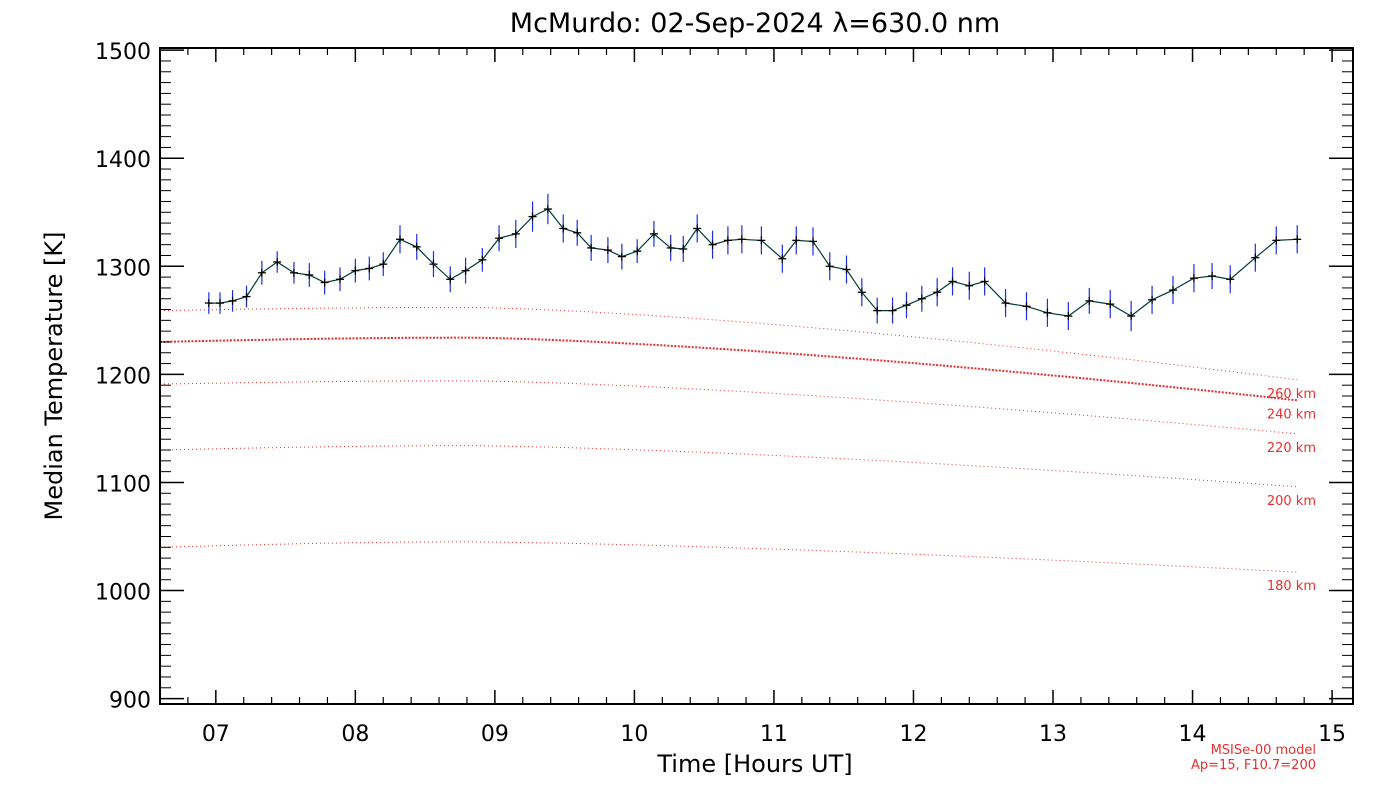  What do you see at coordinates (495, 734) in the screenshot?
I see `x-tick-label: 09` at bounding box center [495, 734].